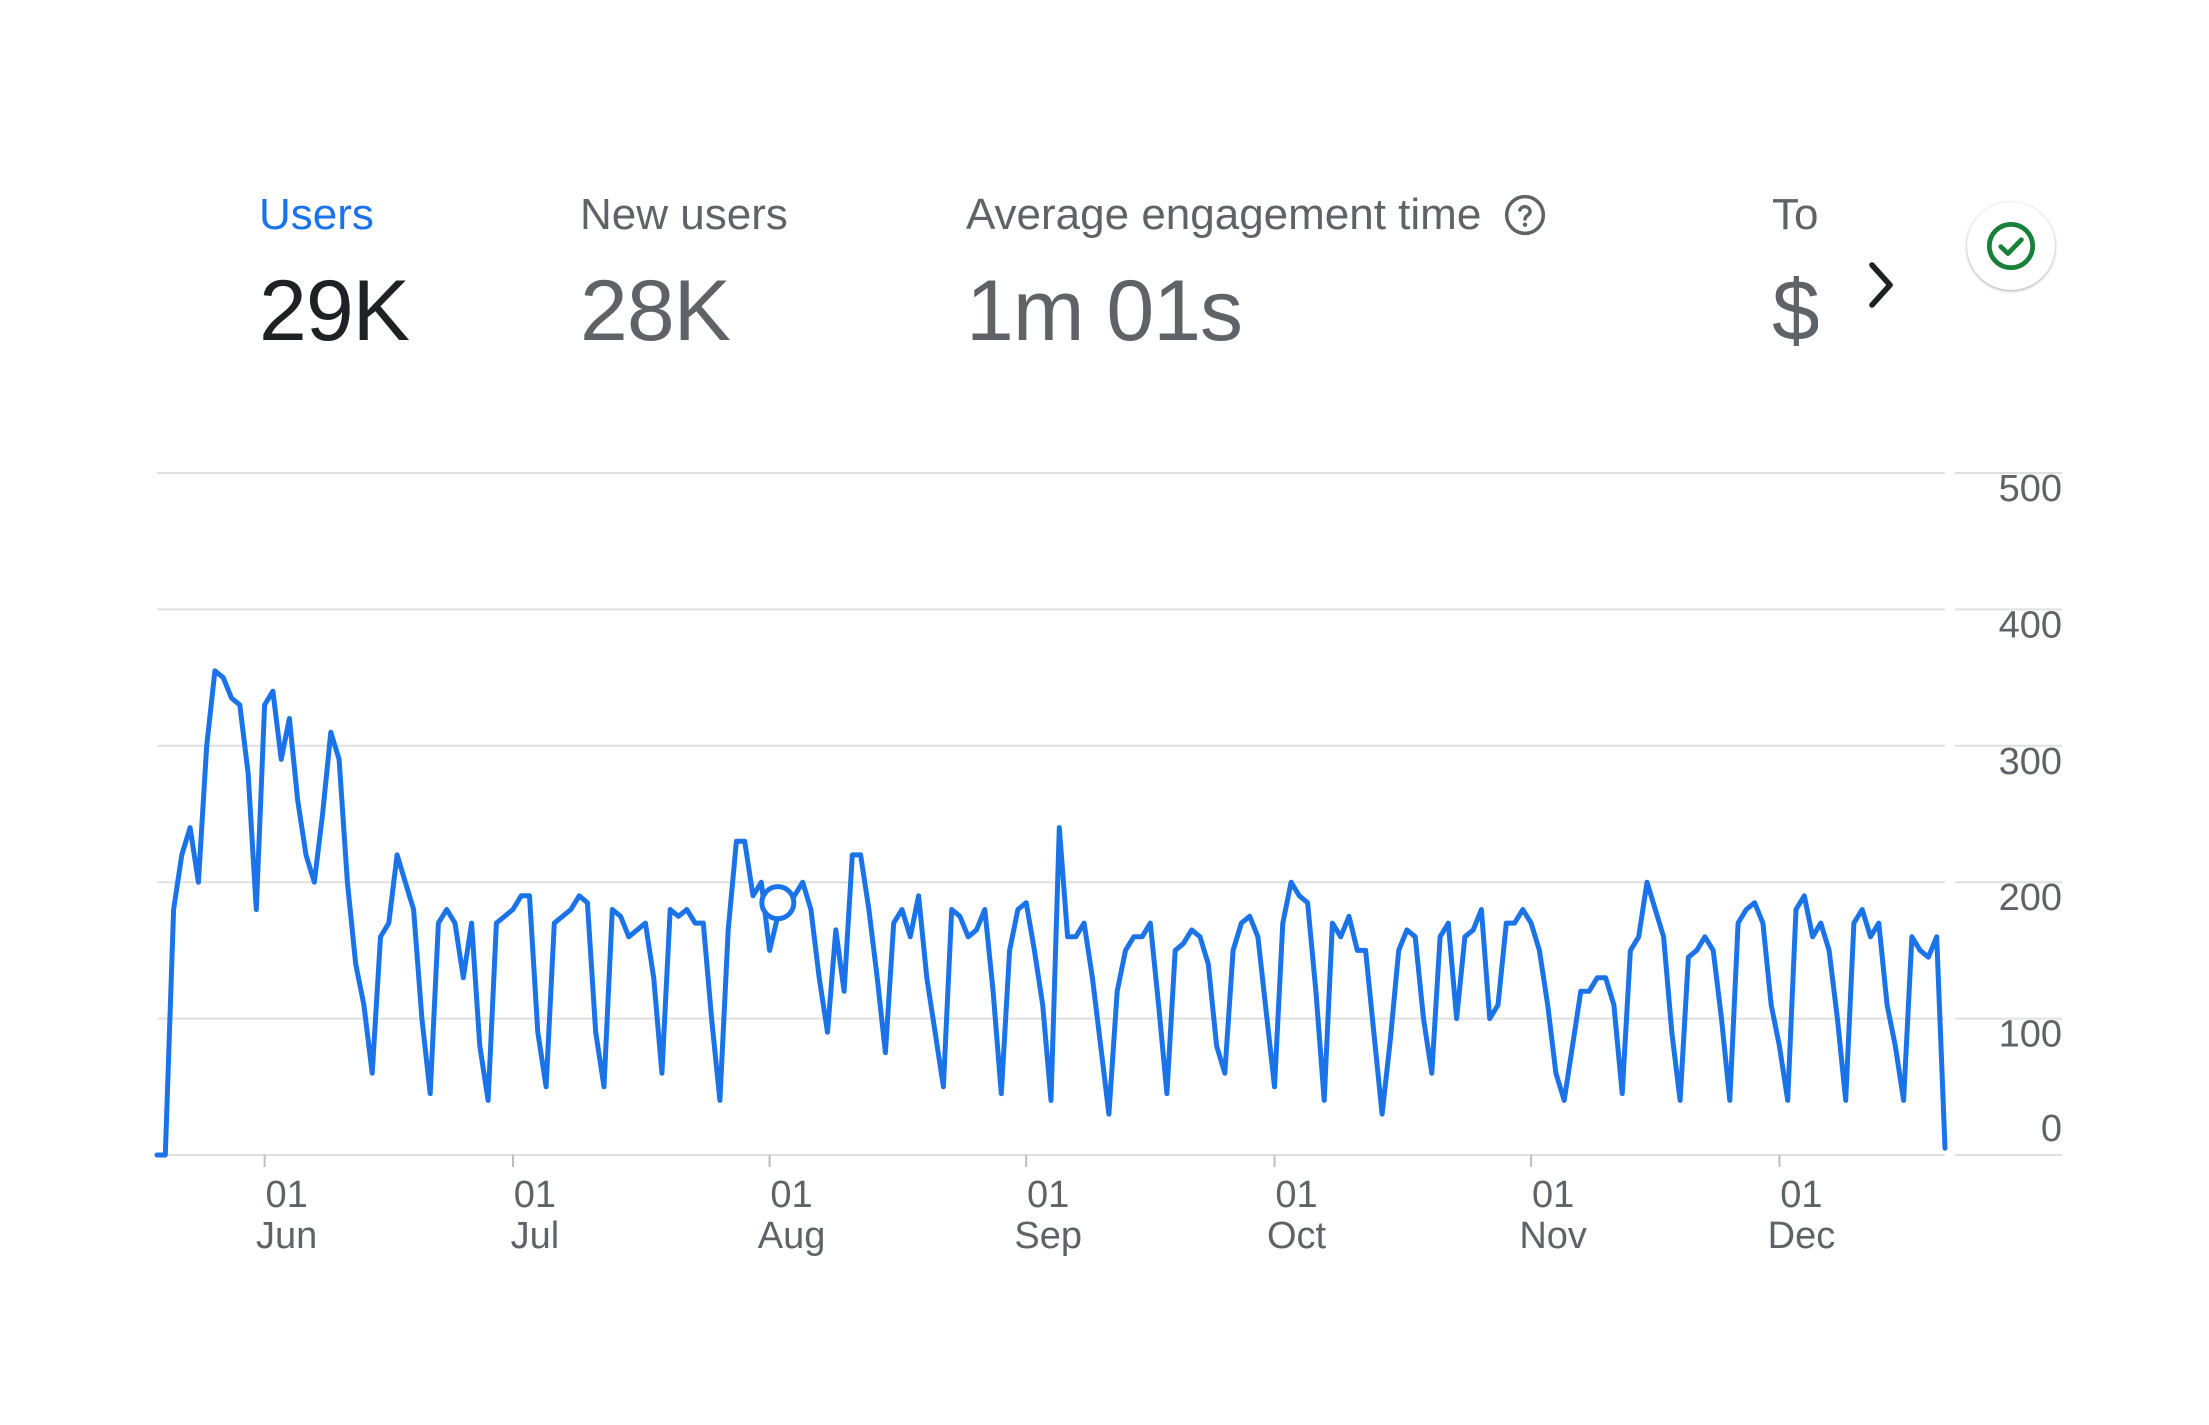 Image resolution: width=2209 pixels, height=1425 pixels. I want to click on metric-value: $, so click(1795, 311).